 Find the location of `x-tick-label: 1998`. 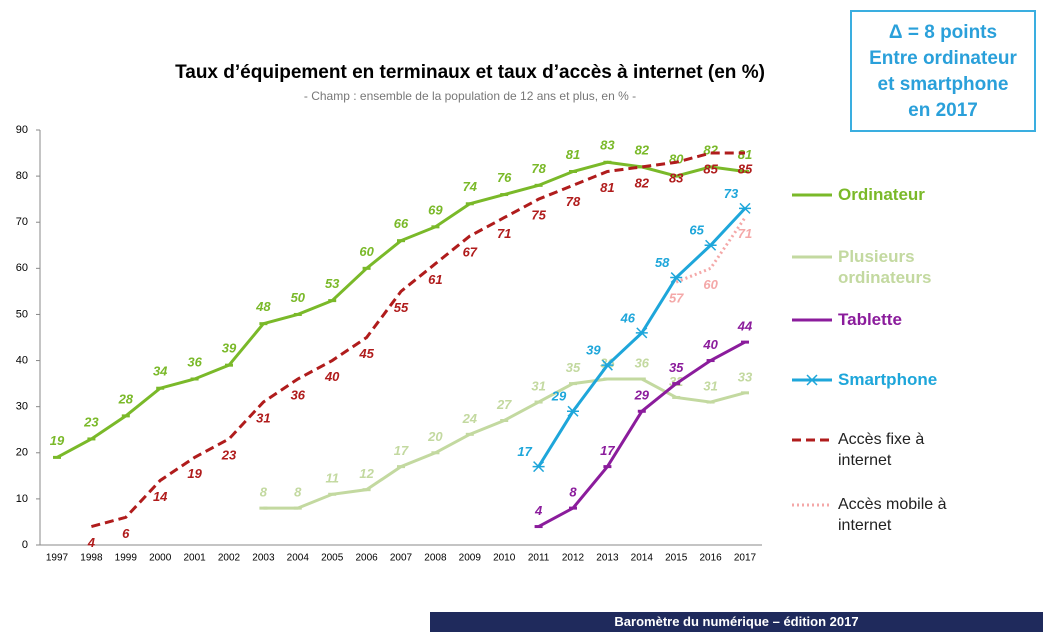

x-tick-label: 1998 is located at coordinates (91, 558).